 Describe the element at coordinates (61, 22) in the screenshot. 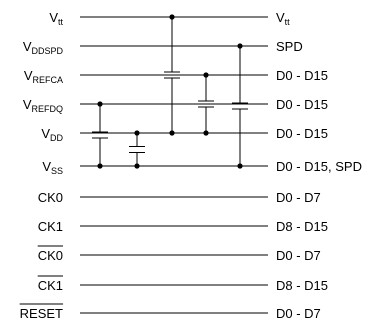

I see `left-label-sub: tt` at that location.